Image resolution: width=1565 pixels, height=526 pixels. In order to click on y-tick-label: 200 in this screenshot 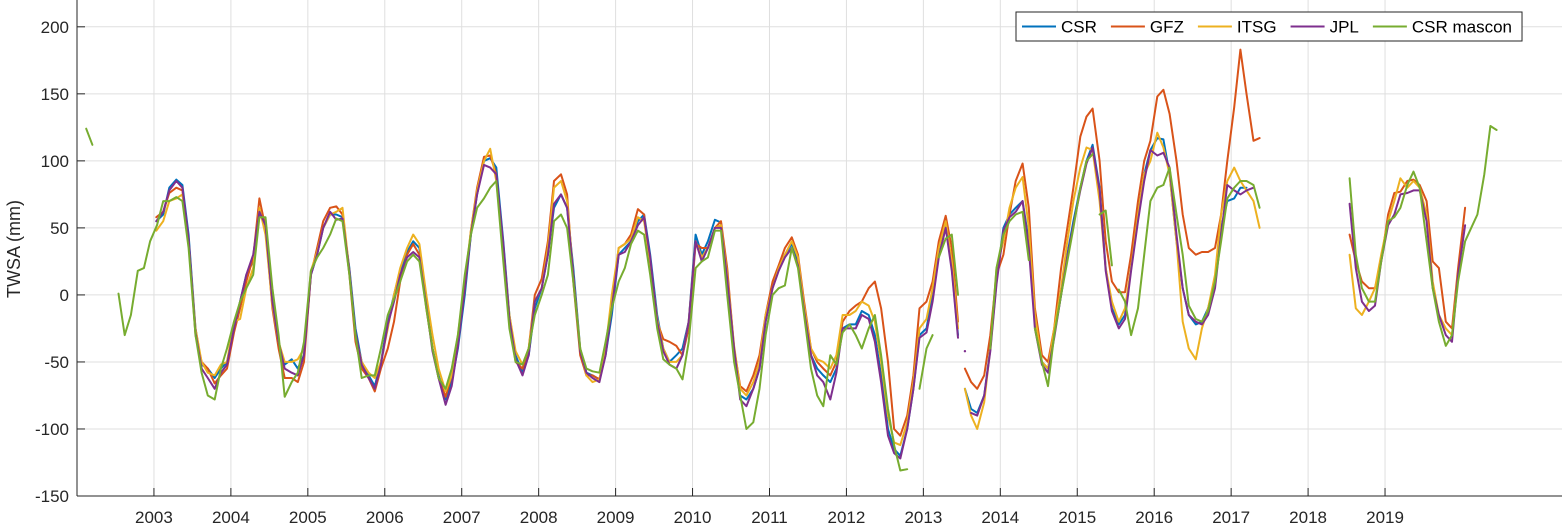, I will do `click(55, 27)`.